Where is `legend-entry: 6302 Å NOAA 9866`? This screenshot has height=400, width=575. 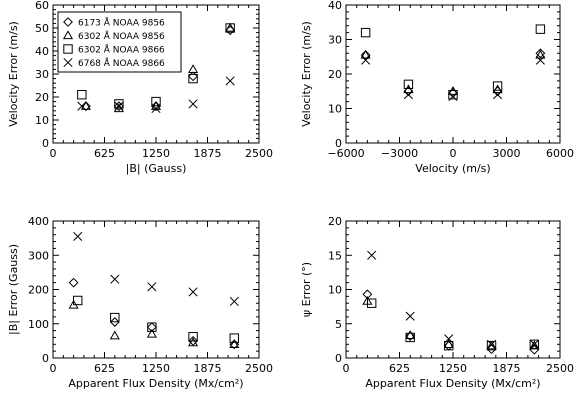 legend-entry: 6302 Å NOAA 9866 is located at coordinates (121, 50).